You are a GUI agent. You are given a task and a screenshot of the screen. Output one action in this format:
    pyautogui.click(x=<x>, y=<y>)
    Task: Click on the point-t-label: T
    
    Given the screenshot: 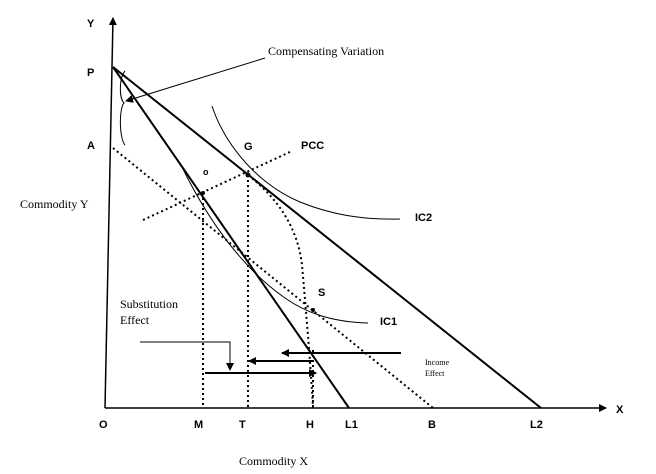 What is the action you would take?
    pyautogui.click(x=242, y=425)
    